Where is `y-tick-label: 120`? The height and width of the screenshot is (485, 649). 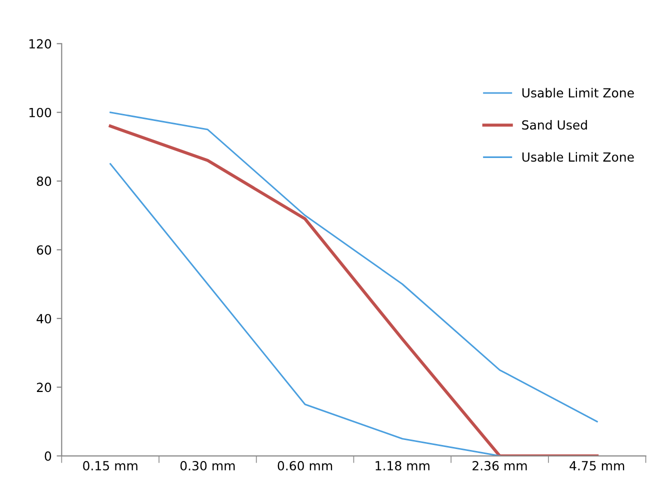 y-tick-label: 120 is located at coordinates (40, 44).